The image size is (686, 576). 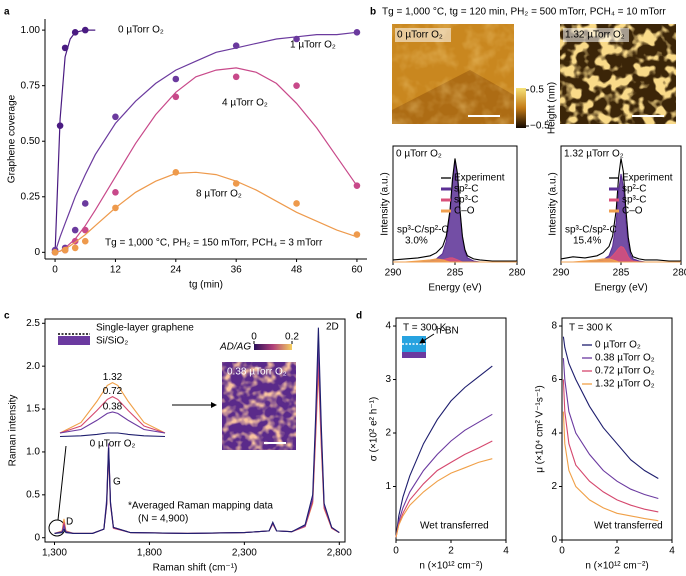 I want to click on annotation: 3.0%, so click(x=416, y=241).